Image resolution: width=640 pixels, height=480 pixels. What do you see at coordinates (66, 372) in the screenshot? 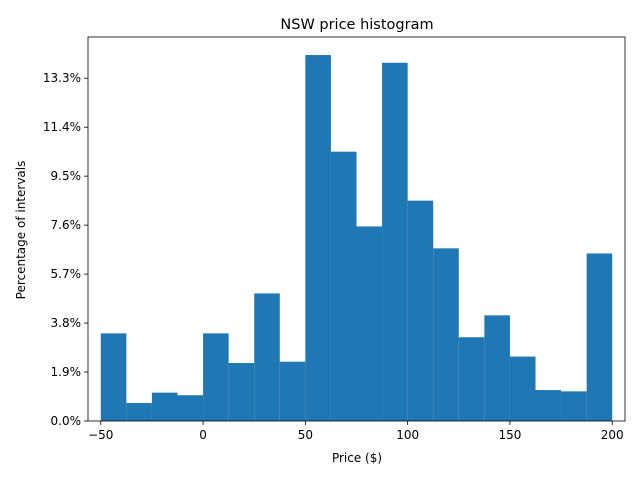
I see `y-tick-label-1: 1.9%` at bounding box center [66, 372].